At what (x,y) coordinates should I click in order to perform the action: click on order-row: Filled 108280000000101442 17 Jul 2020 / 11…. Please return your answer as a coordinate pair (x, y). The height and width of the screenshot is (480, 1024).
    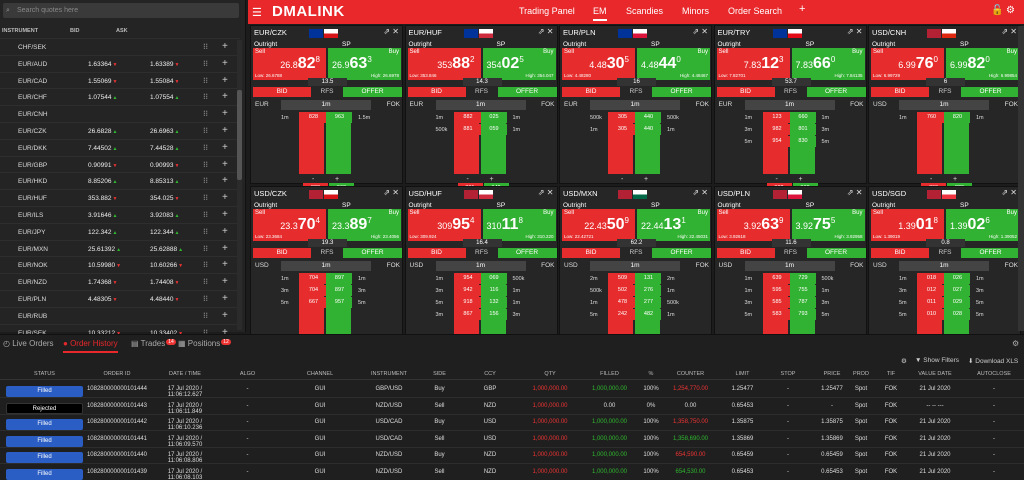
    Looking at the image, I should click on (512, 422).